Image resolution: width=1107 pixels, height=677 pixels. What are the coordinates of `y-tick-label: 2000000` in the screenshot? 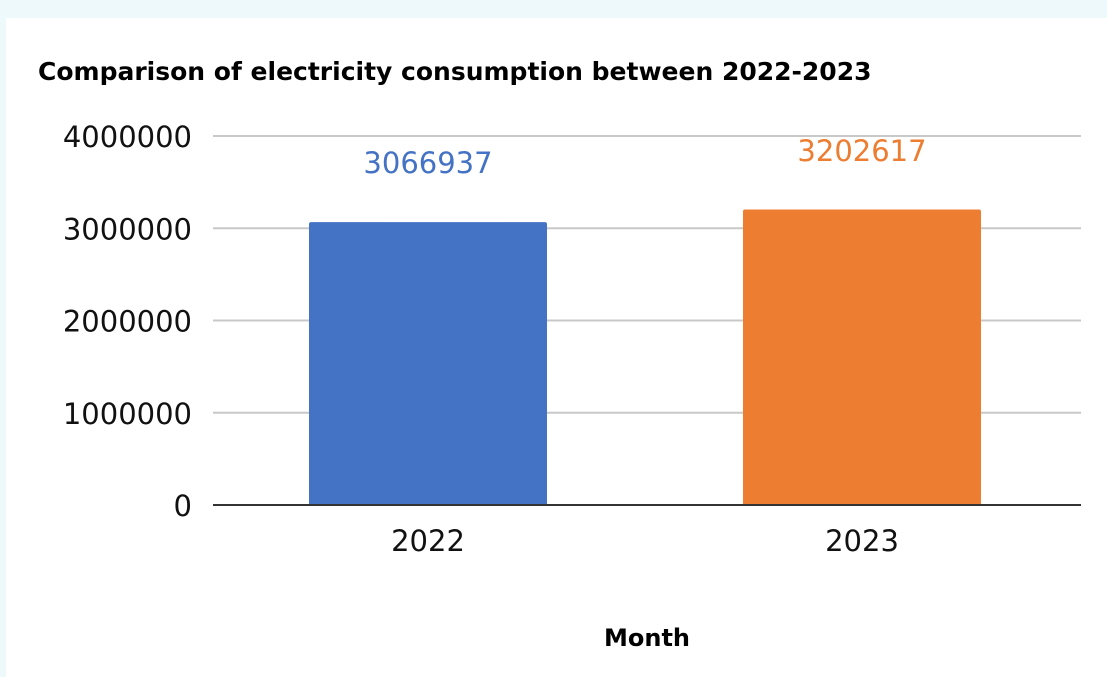 It's located at (127, 322).